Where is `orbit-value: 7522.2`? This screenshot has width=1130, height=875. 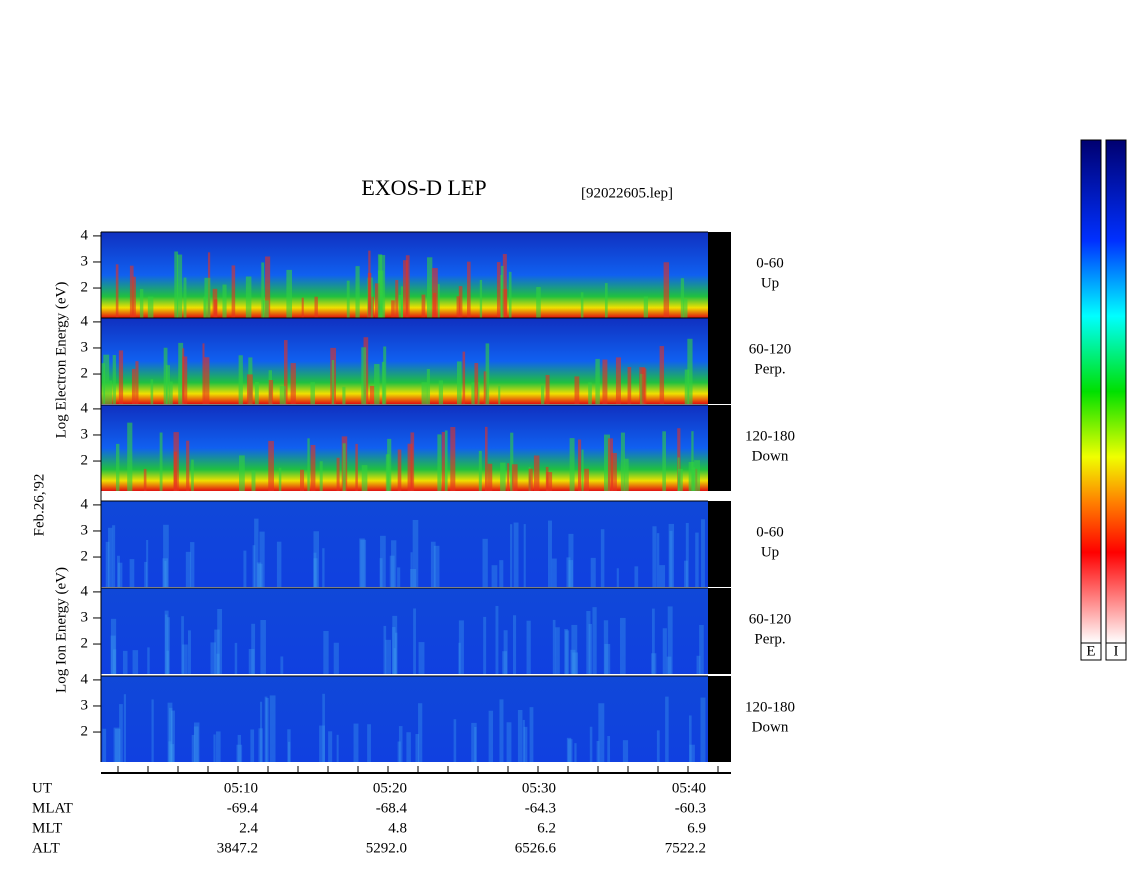 orbit-value: 7522.2 is located at coordinates (685, 848).